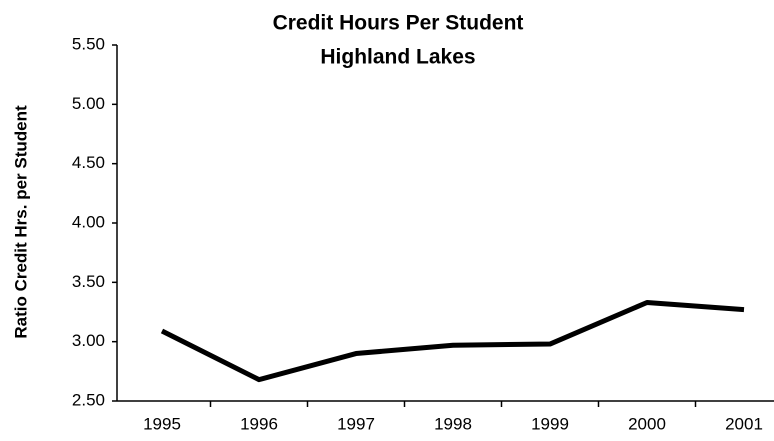 Image resolution: width=774 pixels, height=441 pixels. I want to click on chart-title: Credit Hours Per Student, so click(398, 23).